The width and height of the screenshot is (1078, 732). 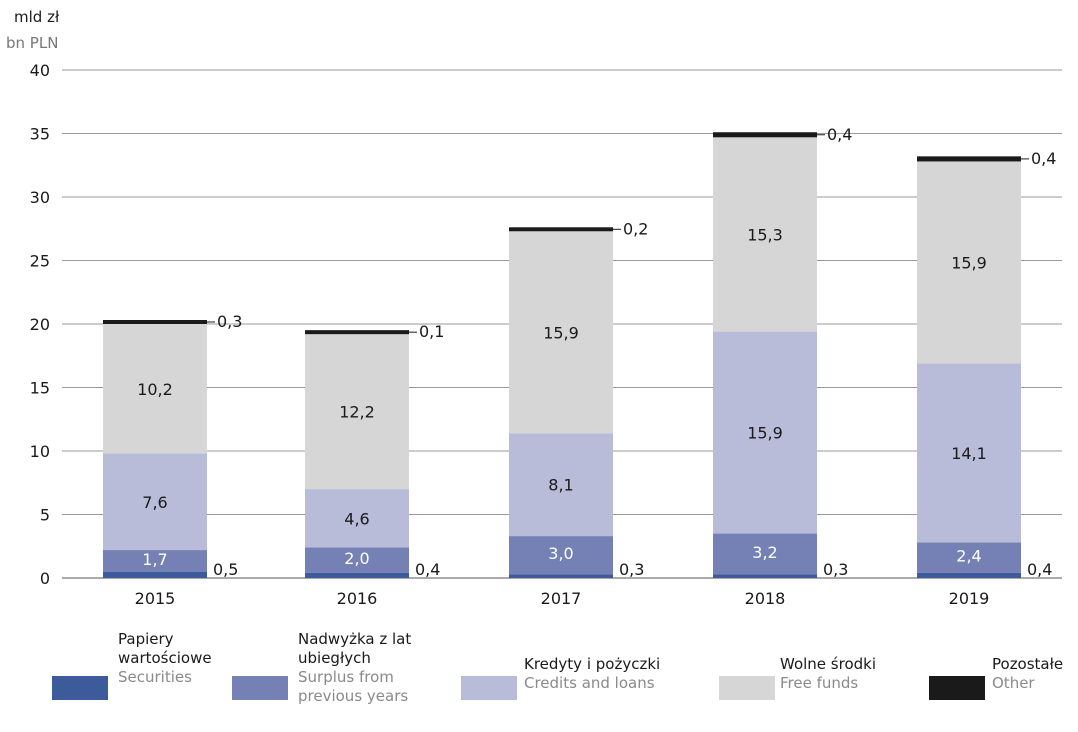 What do you see at coordinates (40, 197) in the screenshot?
I see `y-tick-label: 30` at bounding box center [40, 197].